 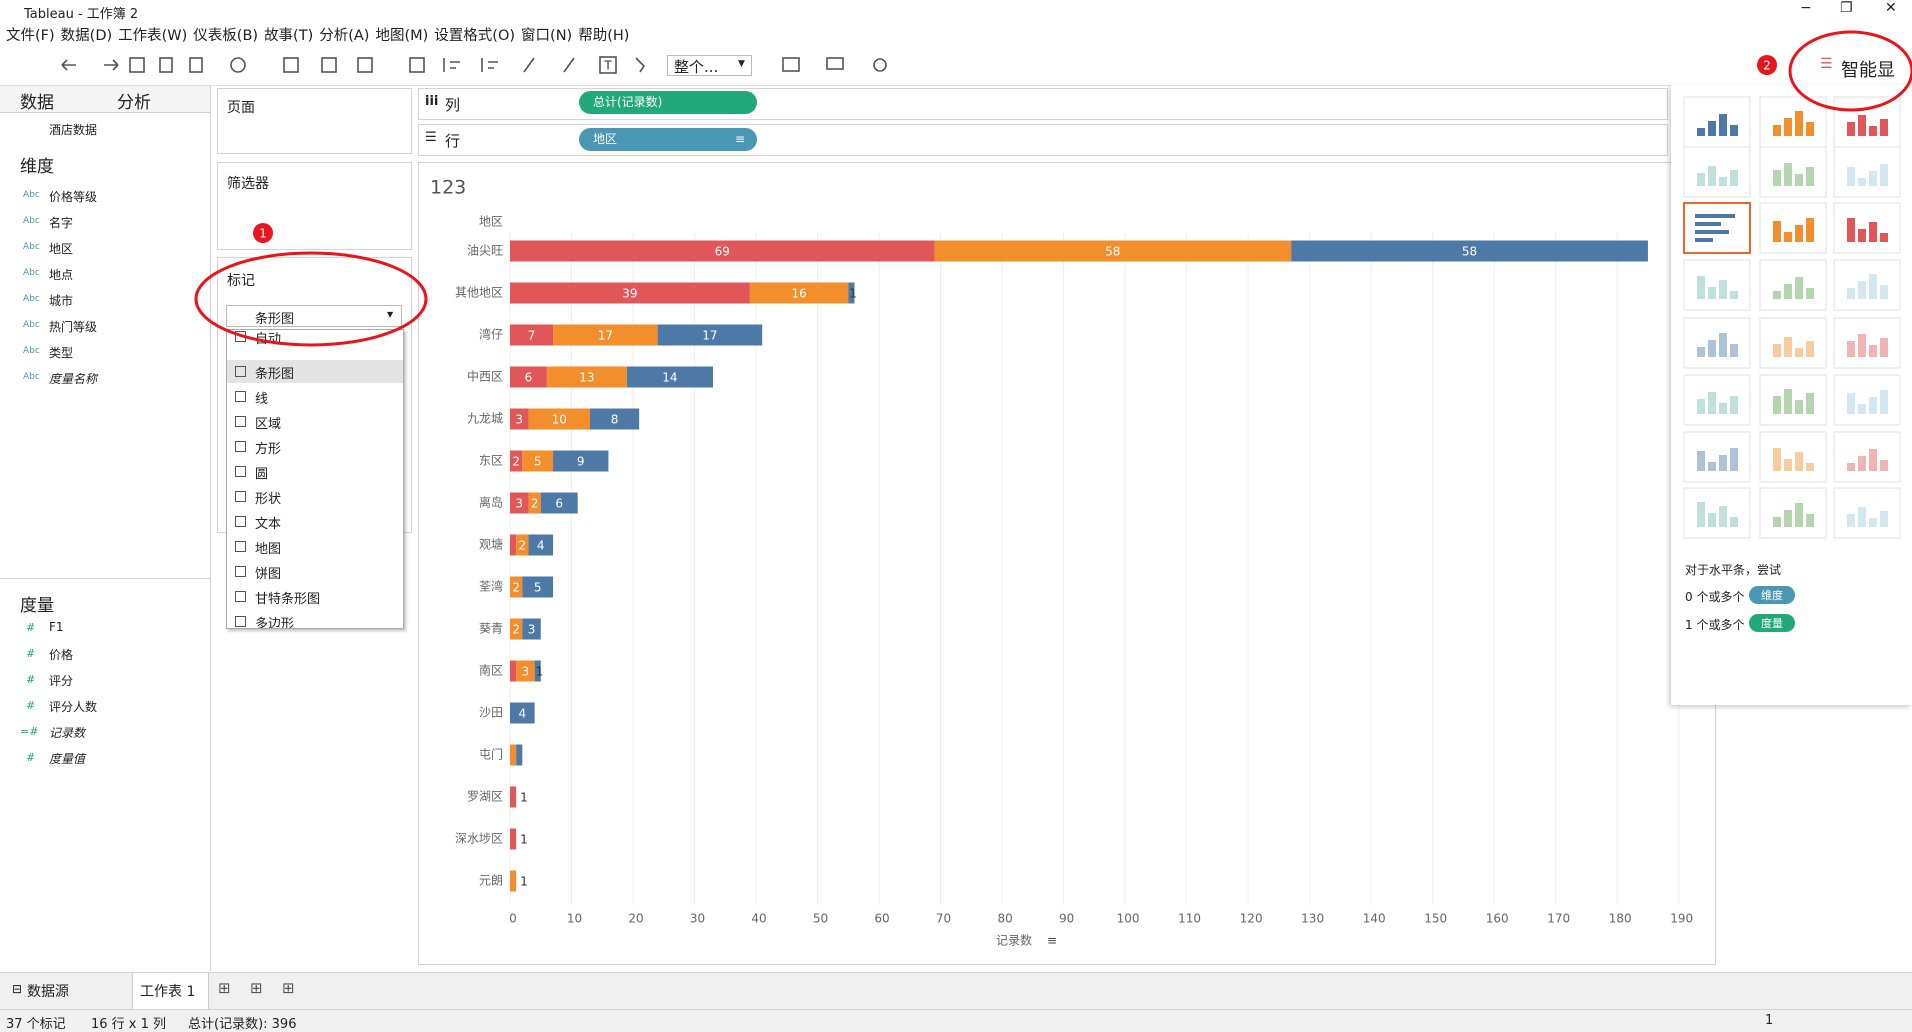 What do you see at coordinates (105, 528) in the screenshot?
I see `data-pane: 数据 分析 酒店数据 维度 度量` at bounding box center [105, 528].